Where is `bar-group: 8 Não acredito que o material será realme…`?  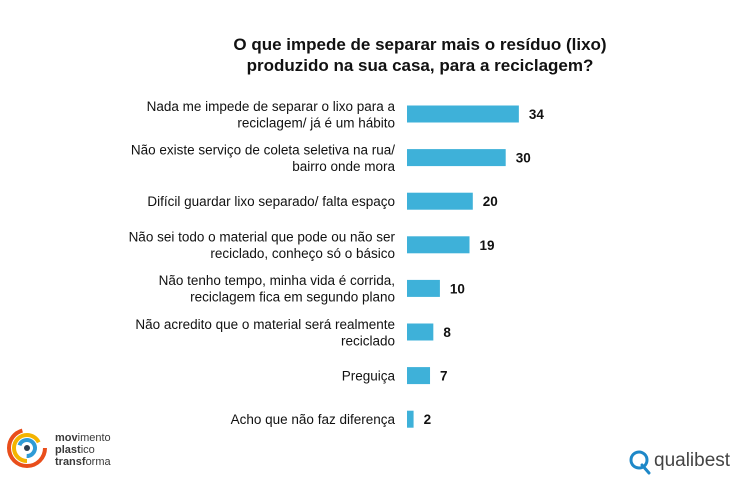
bar-group: 8 Não acredito que o material será realme… is located at coordinates (293, 333).